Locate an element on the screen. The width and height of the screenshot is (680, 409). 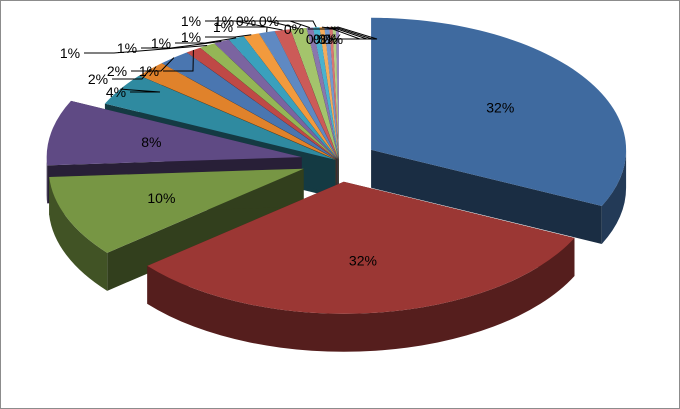
data-label-14: 1% is located at coordinates (224, 21).